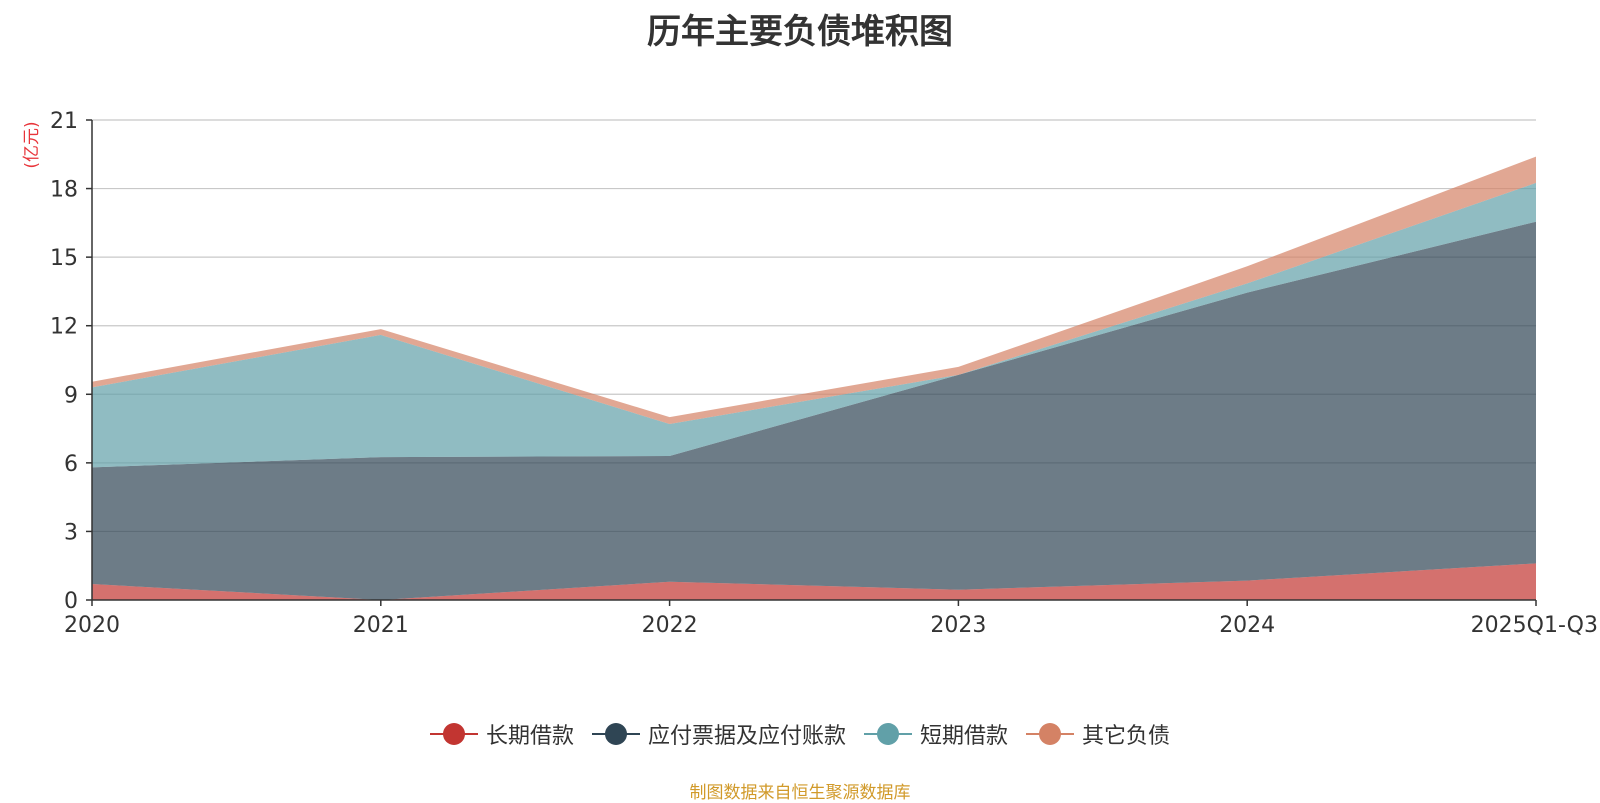 The image size is (1600, 803). Describe the element at coordinates (1534, 625) in the screenshot. I see `x-tick-label: 2025Q1-Q3` at that location.